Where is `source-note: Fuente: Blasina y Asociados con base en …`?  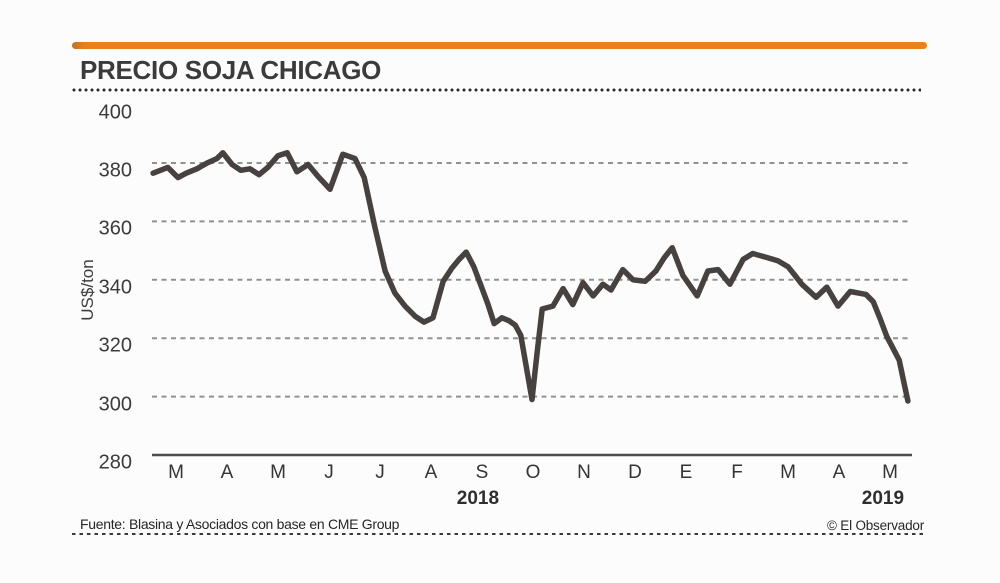 source-note: Fuente: Blasina y Asociados con base en … is located at coordinates (240, 524).